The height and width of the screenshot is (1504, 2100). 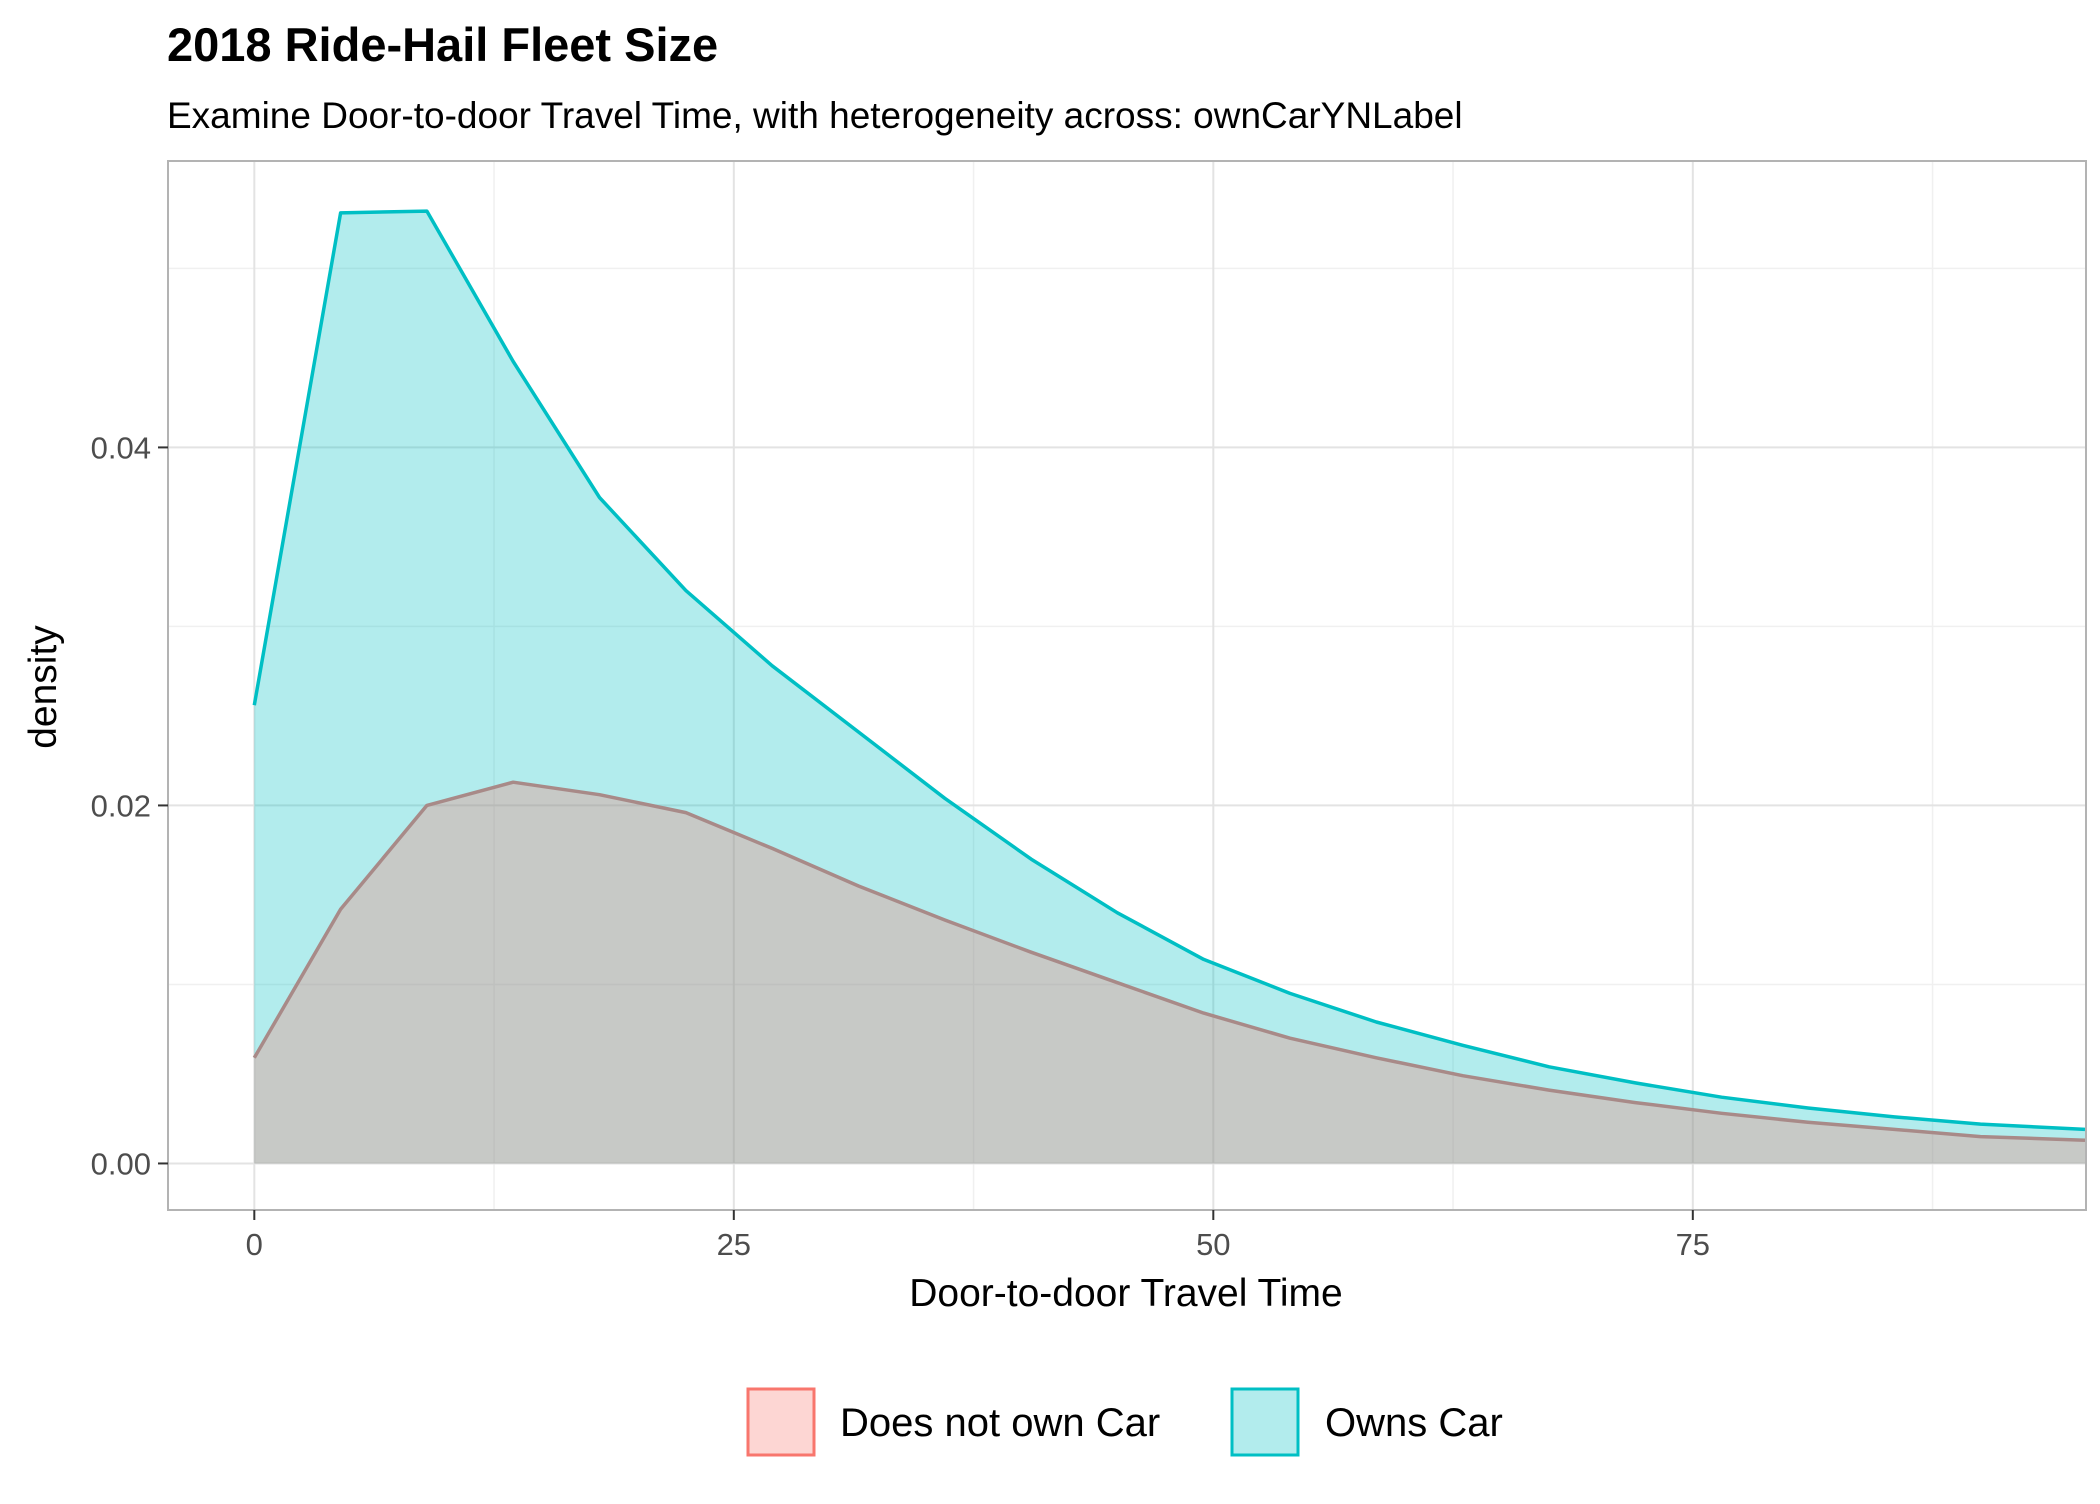 What do you see at coordinates (43, 687) in the screenshot?
I see `y-axis-title: density` at bounding box center [43, 687].